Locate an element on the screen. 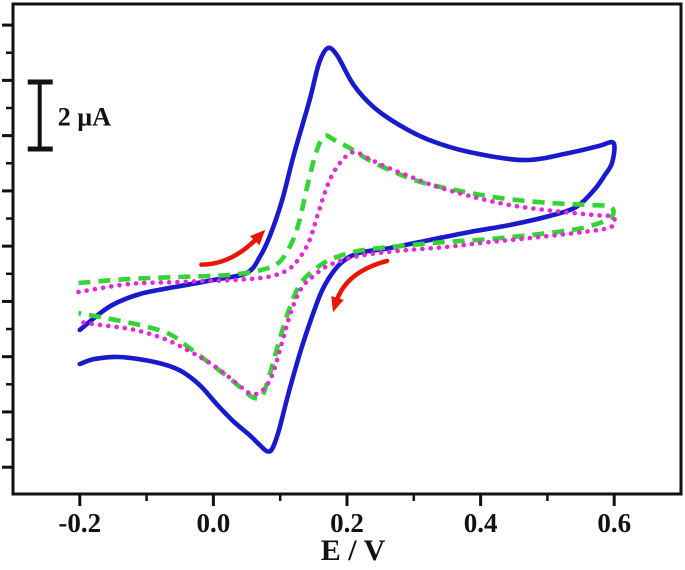 The height and width of the screenshot is (570, 685). x-axis-tick-label: 0.0 is located at coordinates (214, 523).